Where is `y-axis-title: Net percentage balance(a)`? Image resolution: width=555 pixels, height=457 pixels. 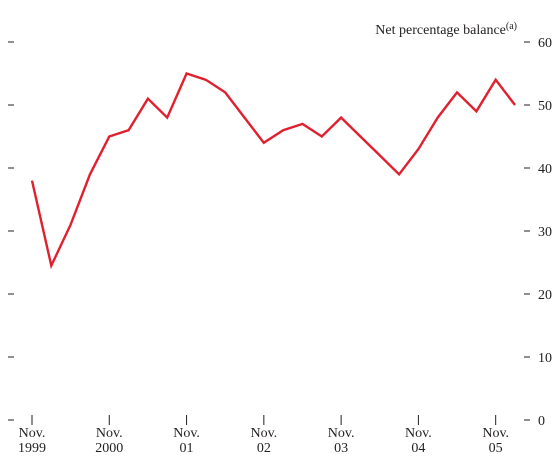 y-axis-title: Net percentage balance(a) is located at coordinates (446, 29).